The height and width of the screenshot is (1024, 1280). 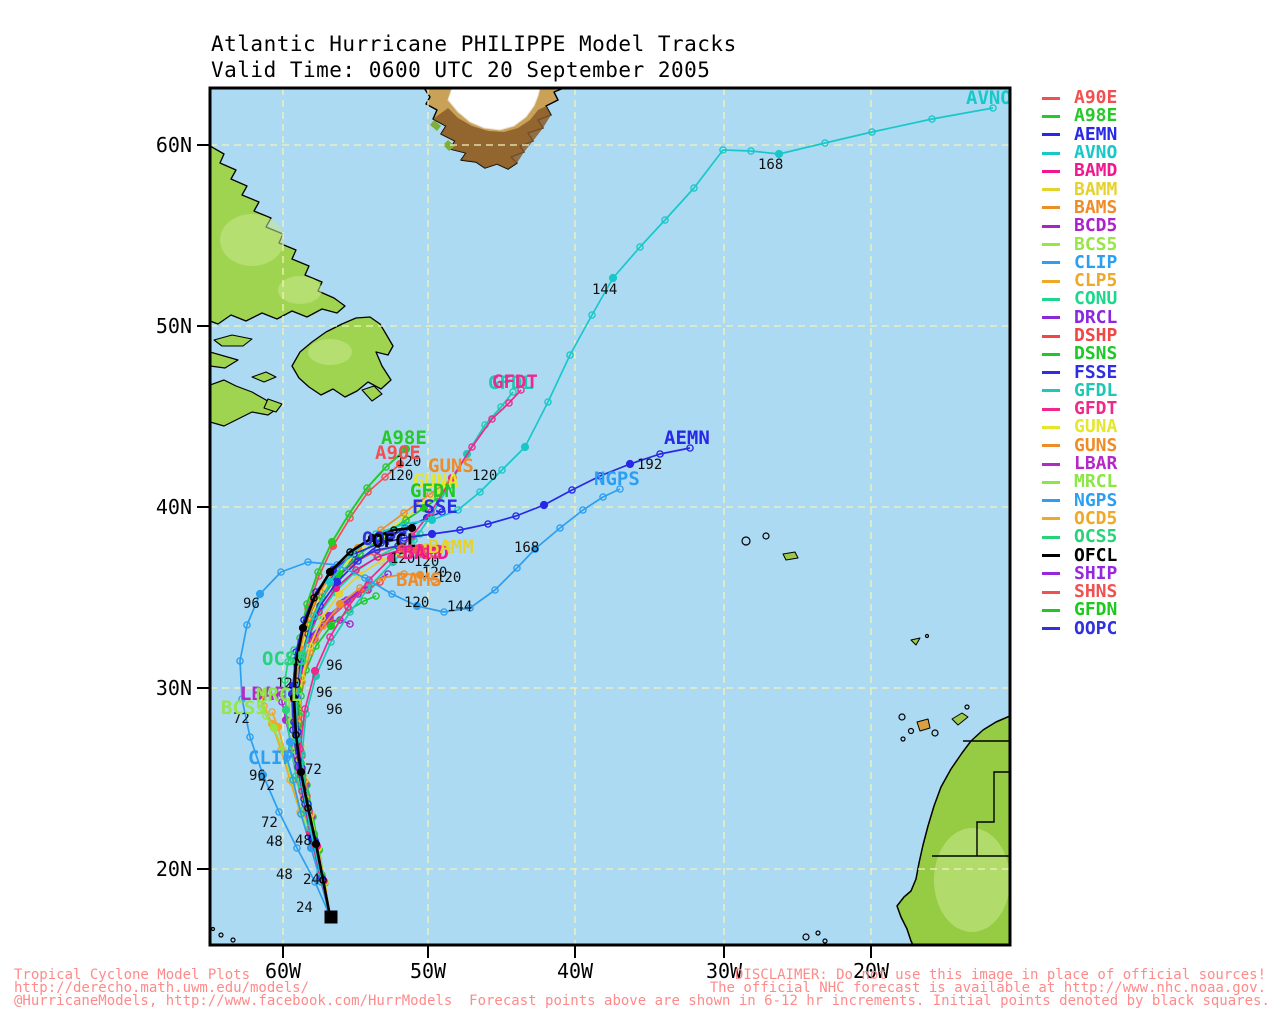 I want to click on track-label-LBAR: LBAR, so click(x=263, y=694).